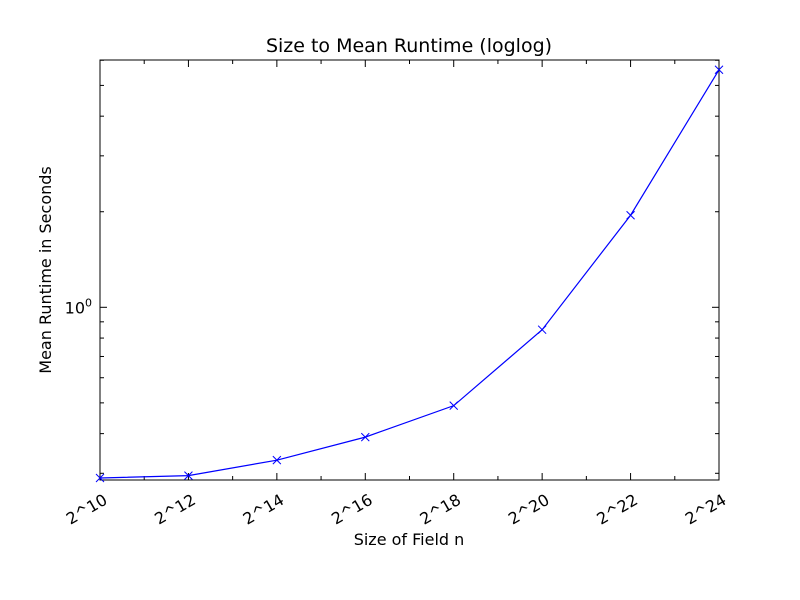  What do you see at coordinates (87, 509) in the screenshot?
I see `x-tick-label: 2^10` at bounding box center [87, 509].